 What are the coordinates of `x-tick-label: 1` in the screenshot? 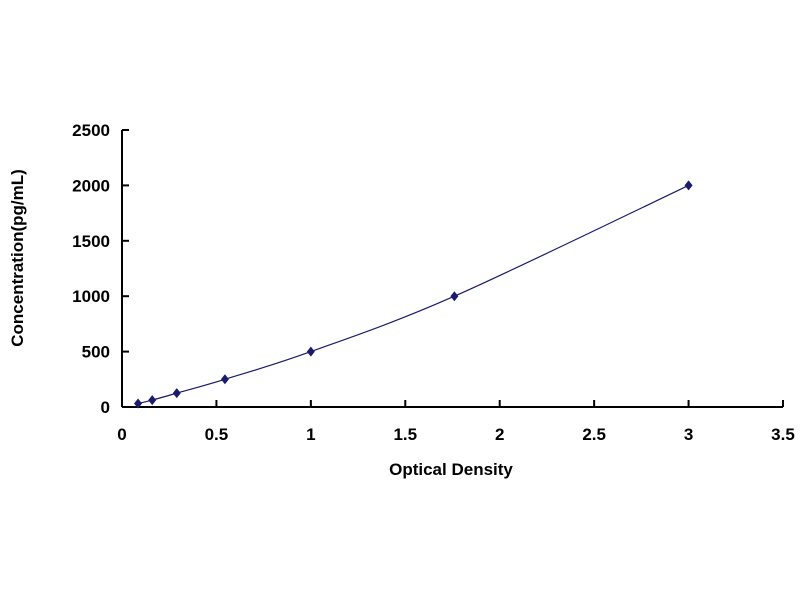 It's located at (310, 434).